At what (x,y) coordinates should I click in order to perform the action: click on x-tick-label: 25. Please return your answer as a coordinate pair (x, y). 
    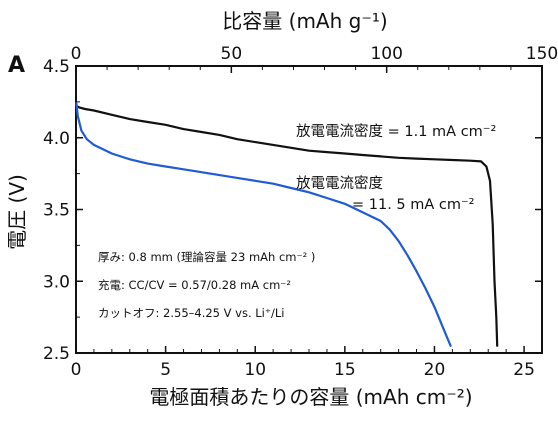
    Looking at the image, I should click on (524, 370).